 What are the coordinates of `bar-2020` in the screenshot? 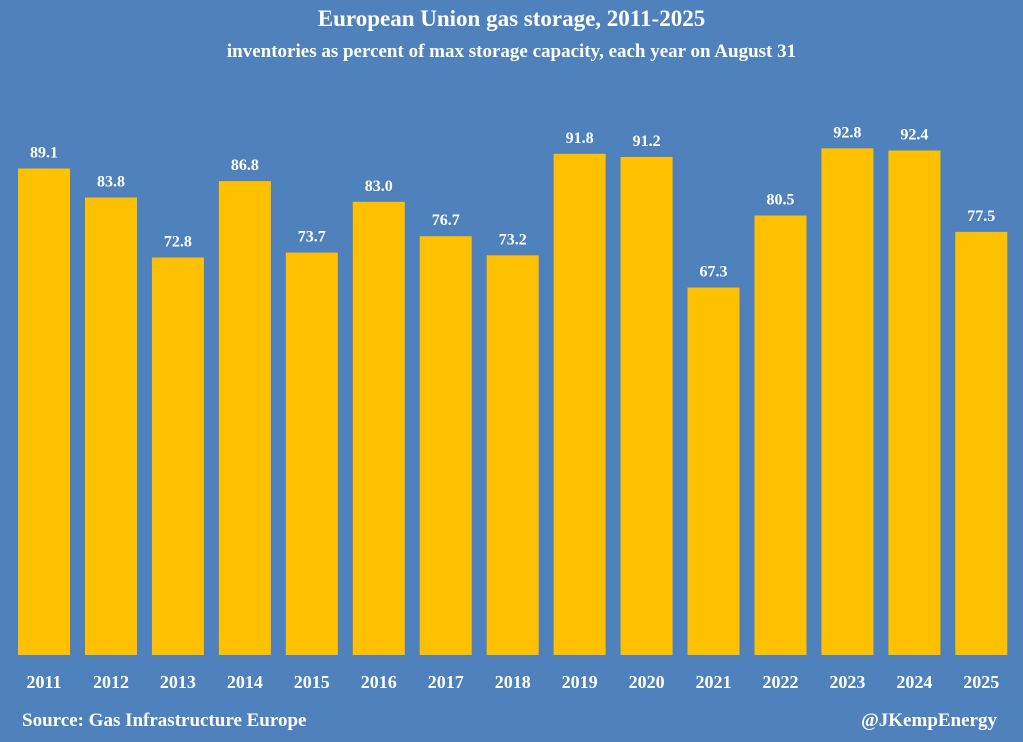 It's located at (646, 406).